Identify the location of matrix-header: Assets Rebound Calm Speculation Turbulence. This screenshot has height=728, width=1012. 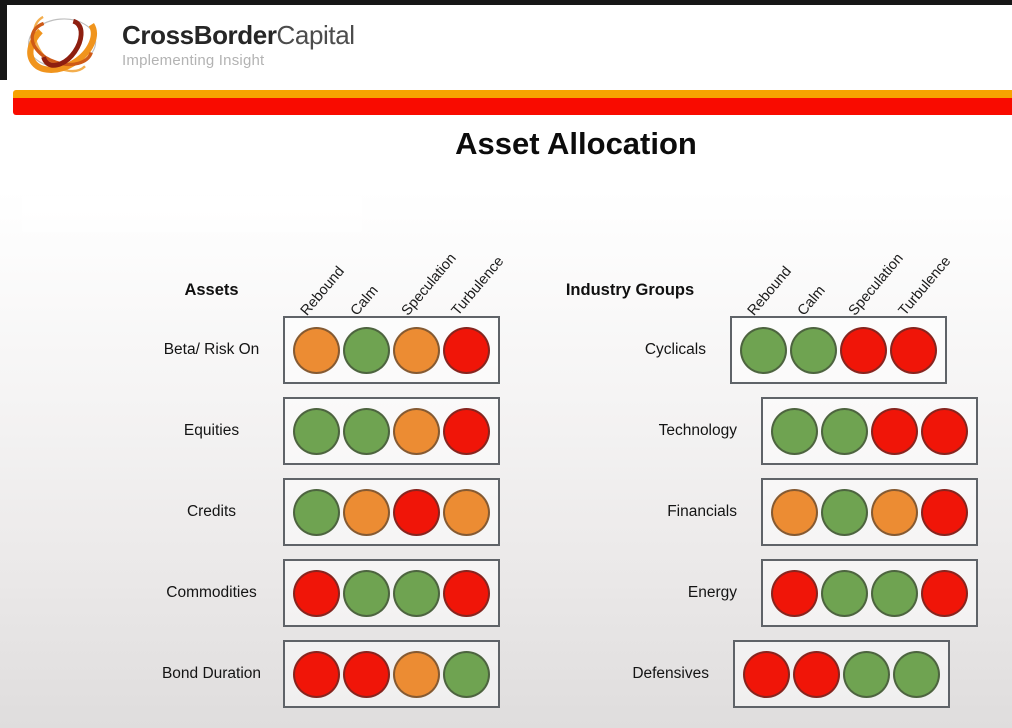
(340, 270).